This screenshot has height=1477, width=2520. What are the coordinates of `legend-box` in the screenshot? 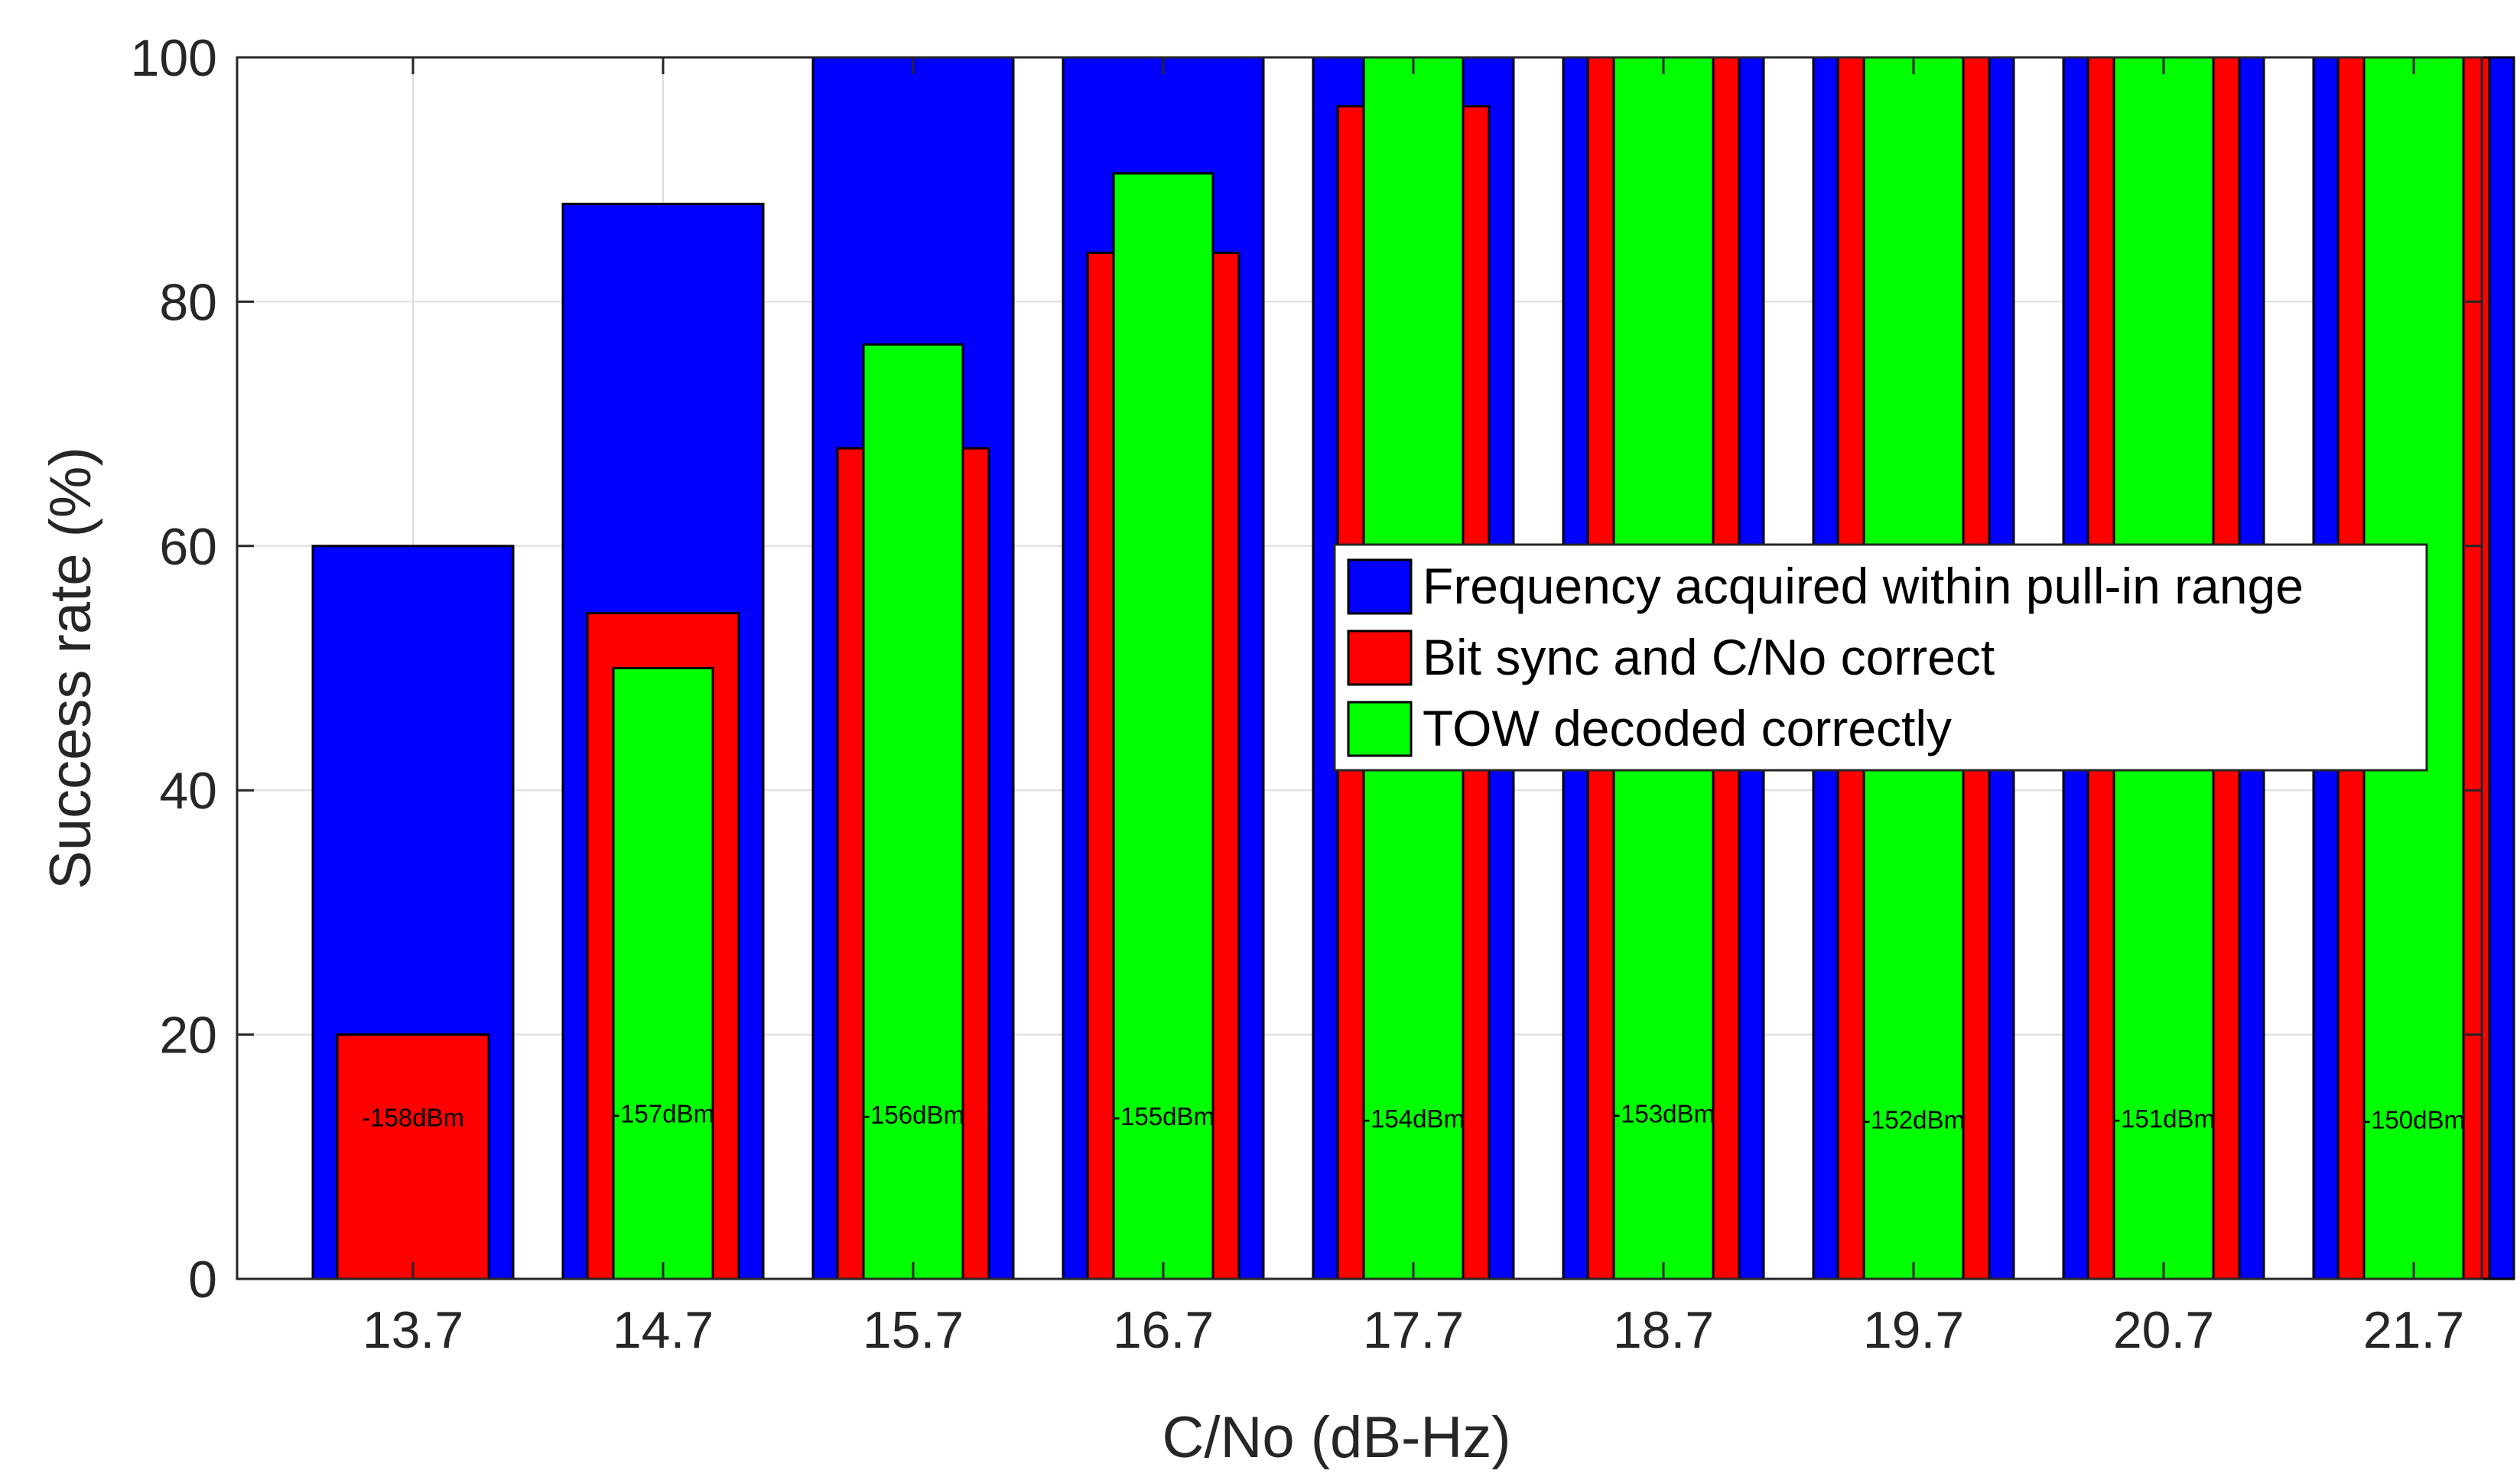 It's located at (1881, 657).